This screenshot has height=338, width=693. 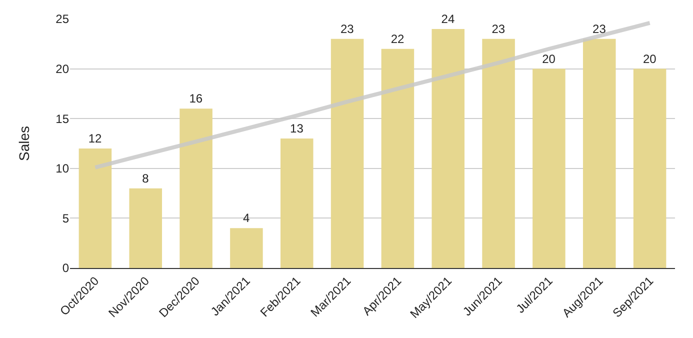 What do you see at coordinates (397, 39) in the screenshot?
I see `data-label: 22` at bounding box center [397, 39].